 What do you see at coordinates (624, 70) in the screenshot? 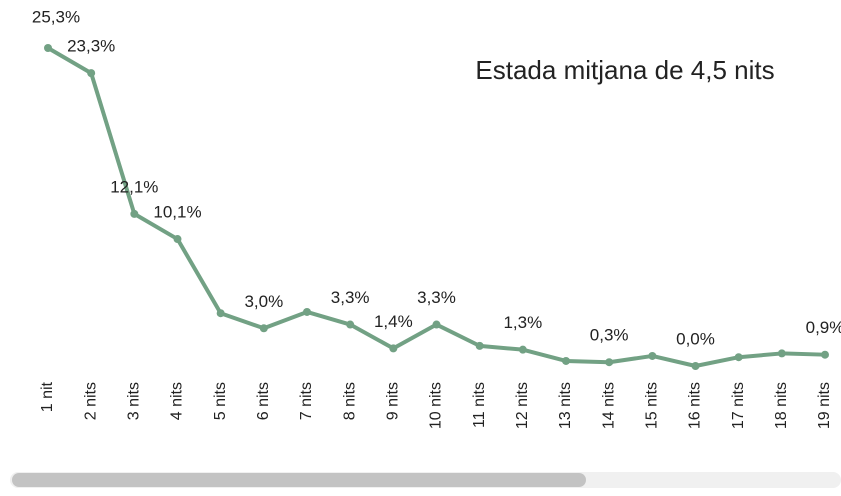
I see `annotation: Estada mitjana de 4,5 nits` at bounding box center [624, 70].